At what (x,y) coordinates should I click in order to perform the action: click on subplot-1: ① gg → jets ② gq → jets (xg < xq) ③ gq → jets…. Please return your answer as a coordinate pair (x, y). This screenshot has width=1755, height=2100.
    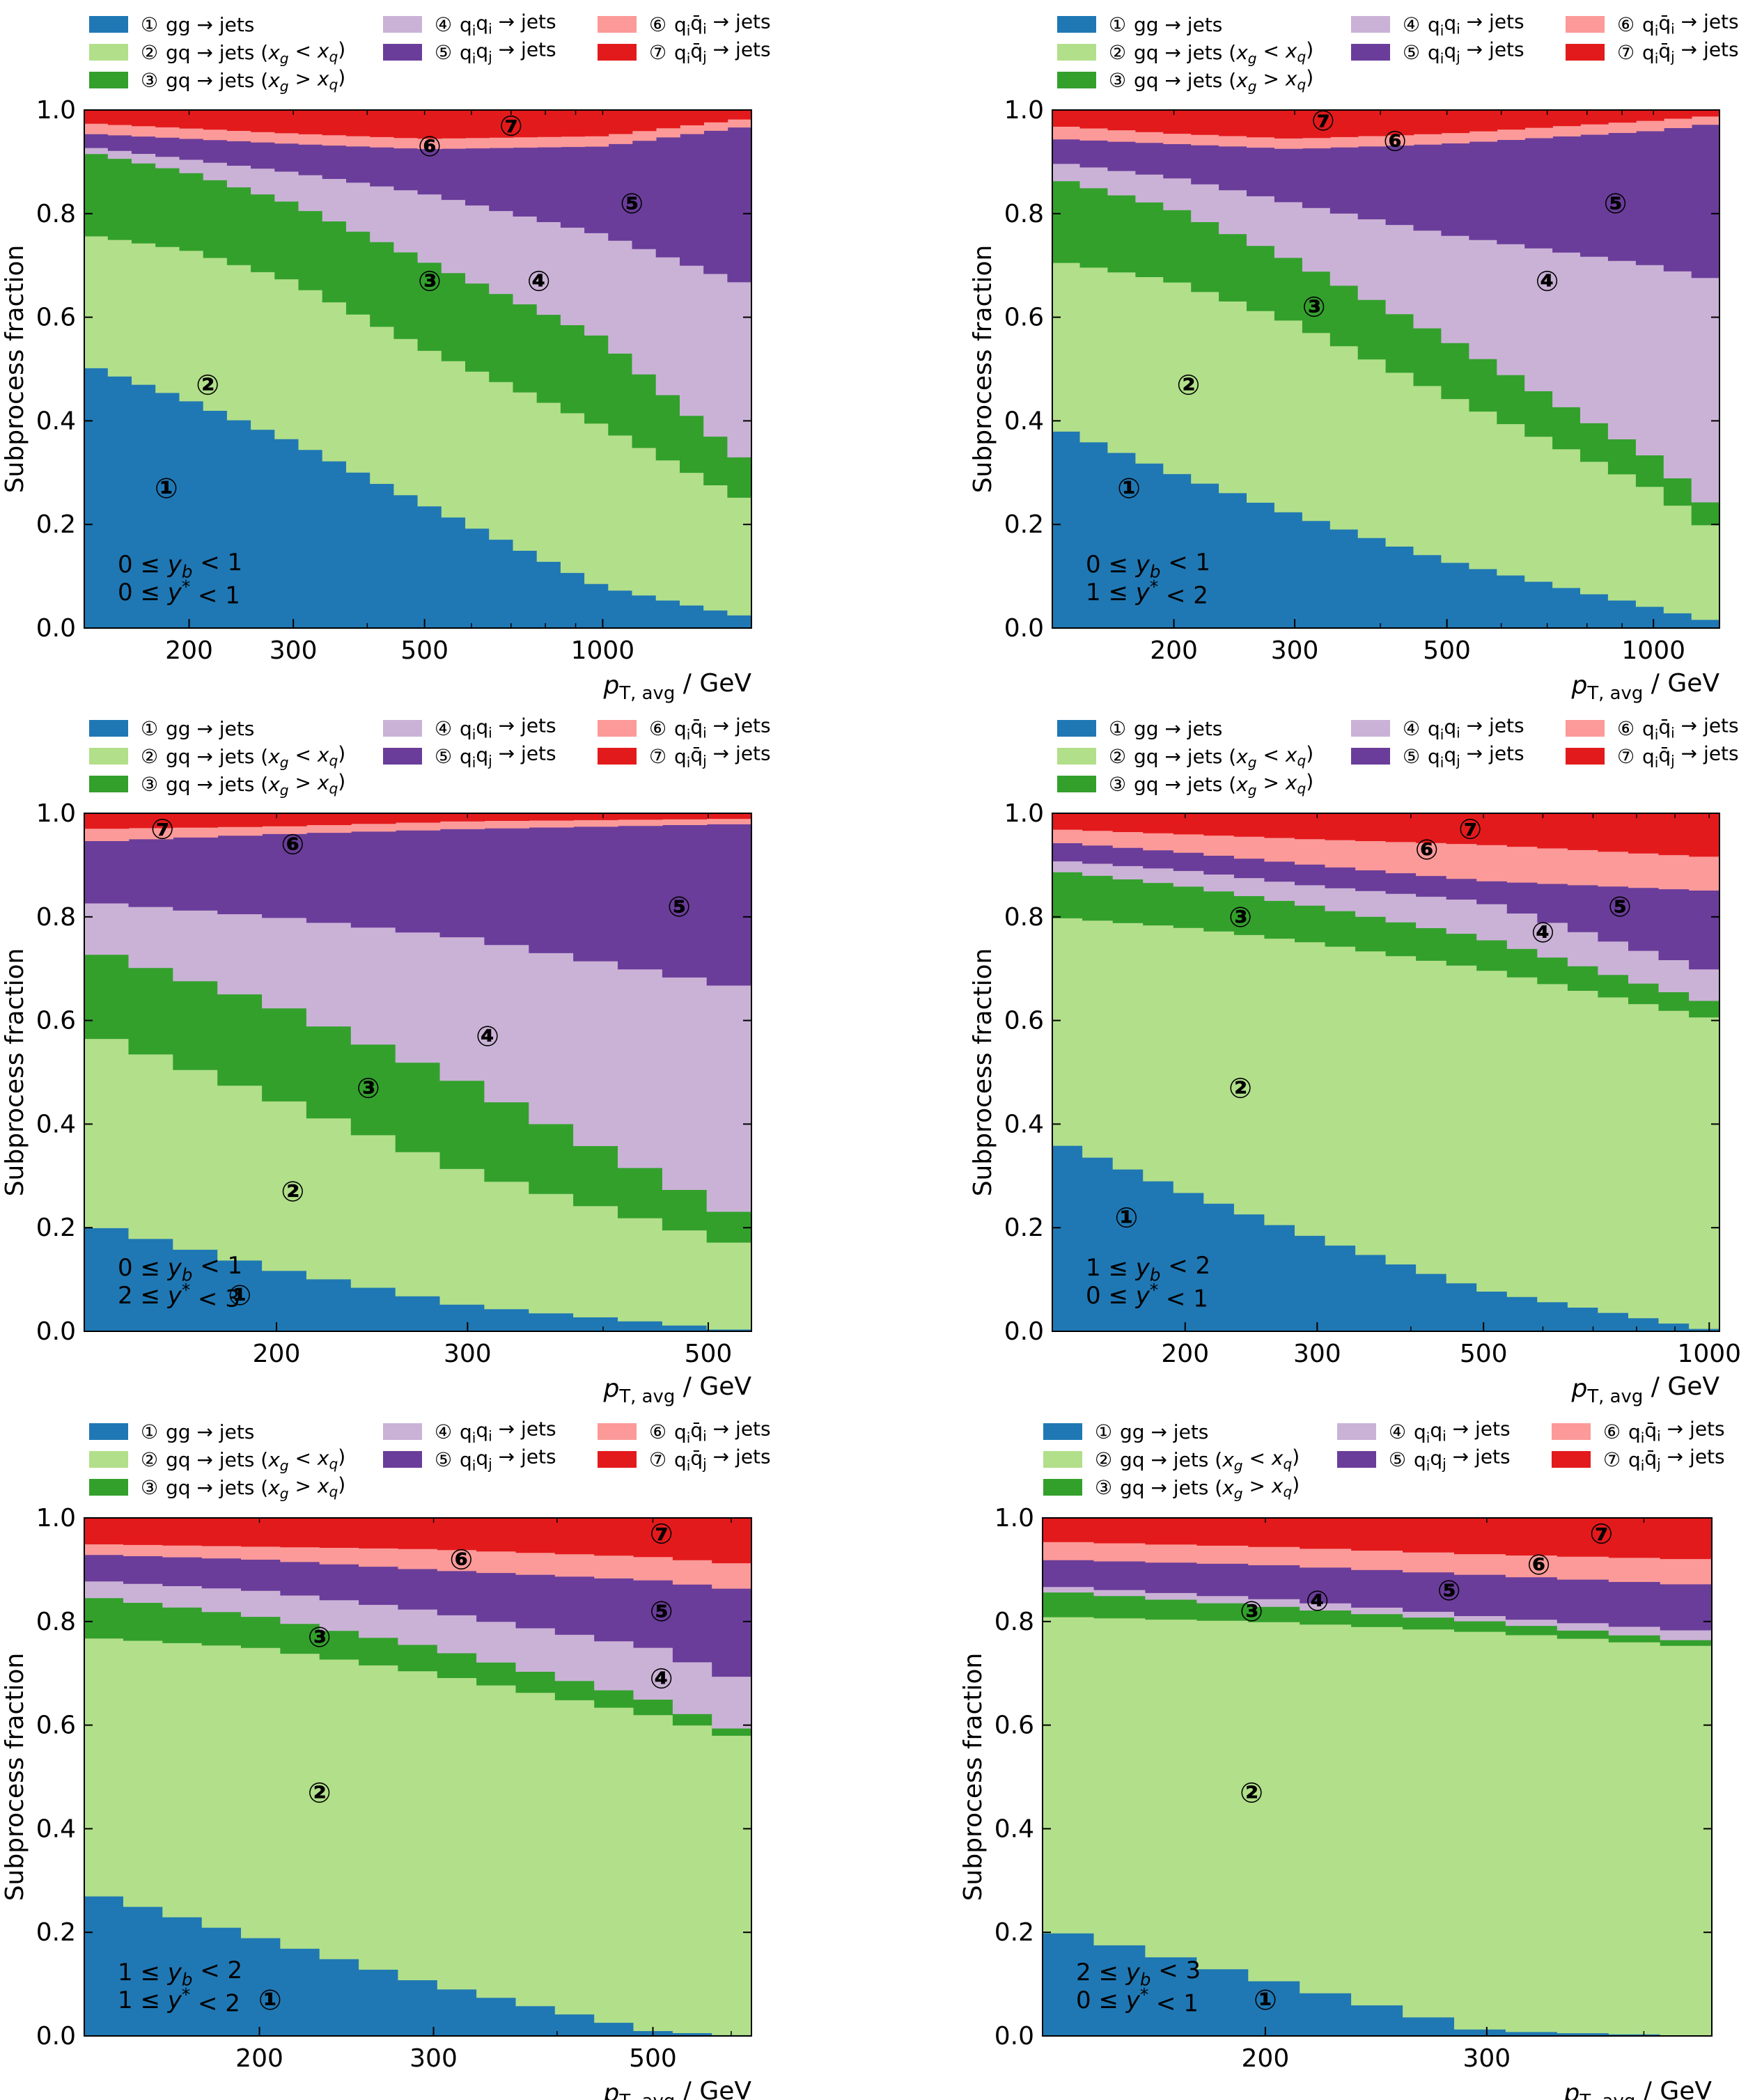
    Looking at the image, I should click on (386, 357).